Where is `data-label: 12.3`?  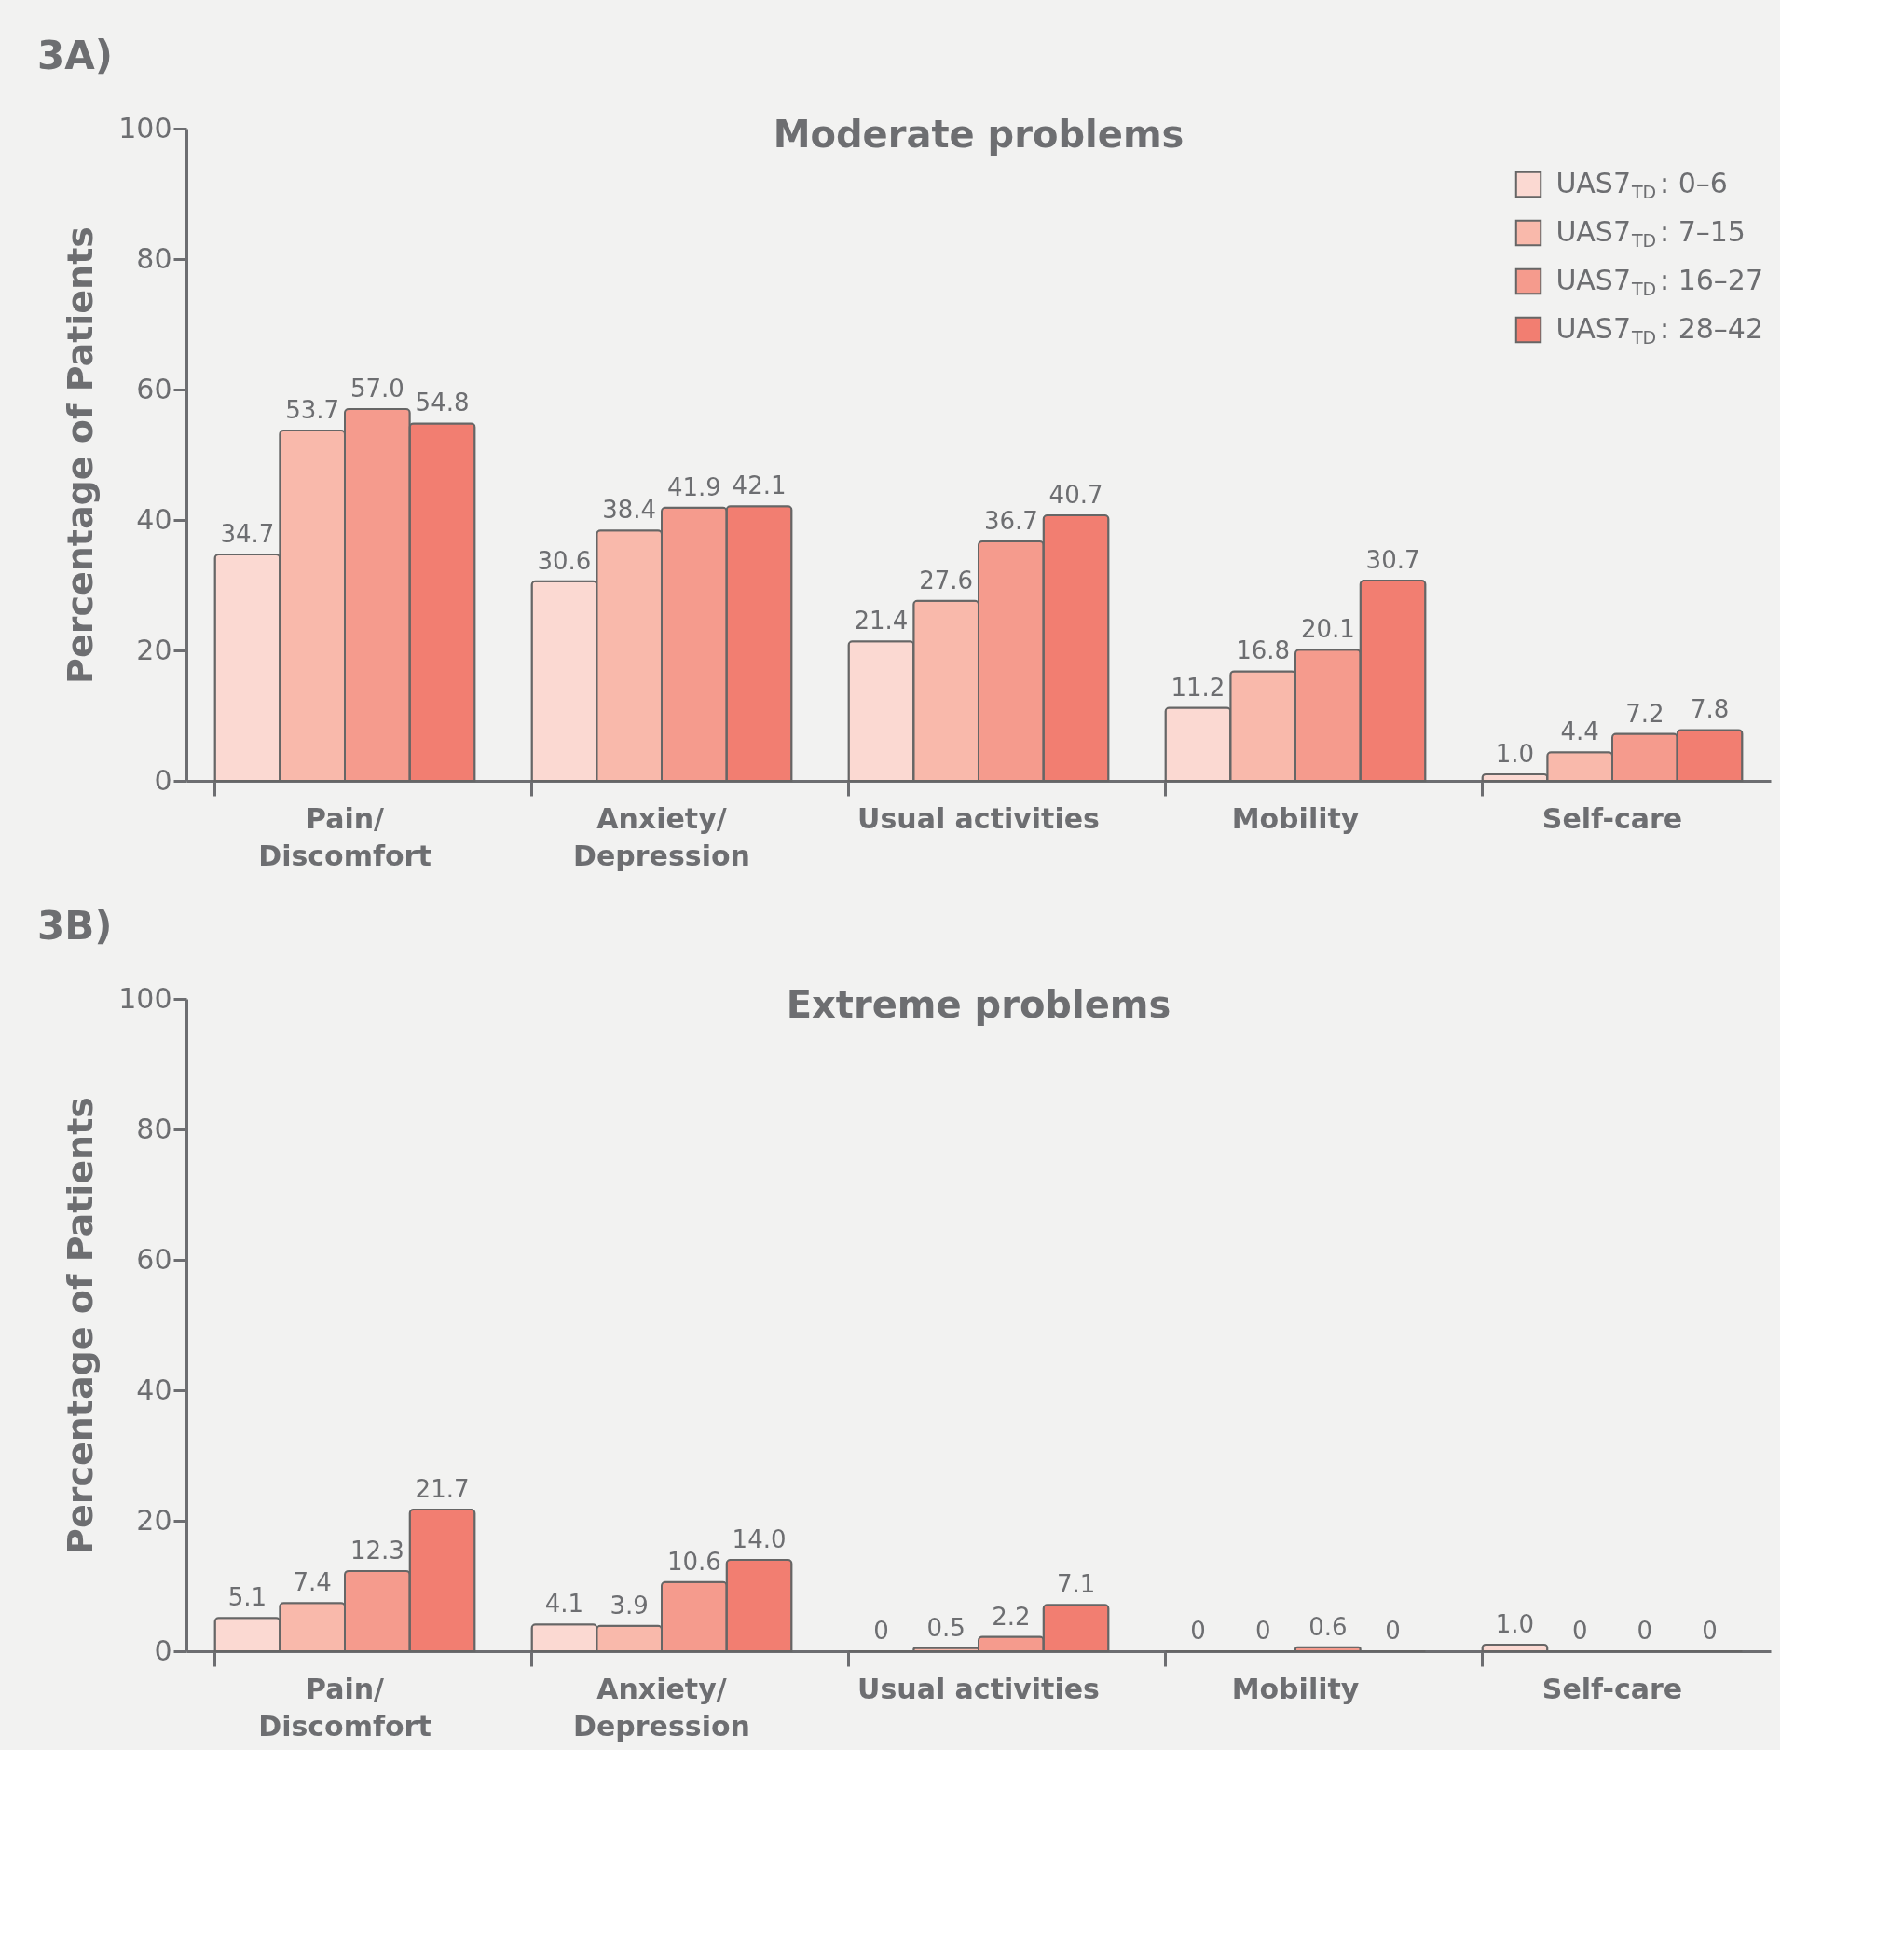 data-label: 12.3 is located at coordinates (376, 1550).